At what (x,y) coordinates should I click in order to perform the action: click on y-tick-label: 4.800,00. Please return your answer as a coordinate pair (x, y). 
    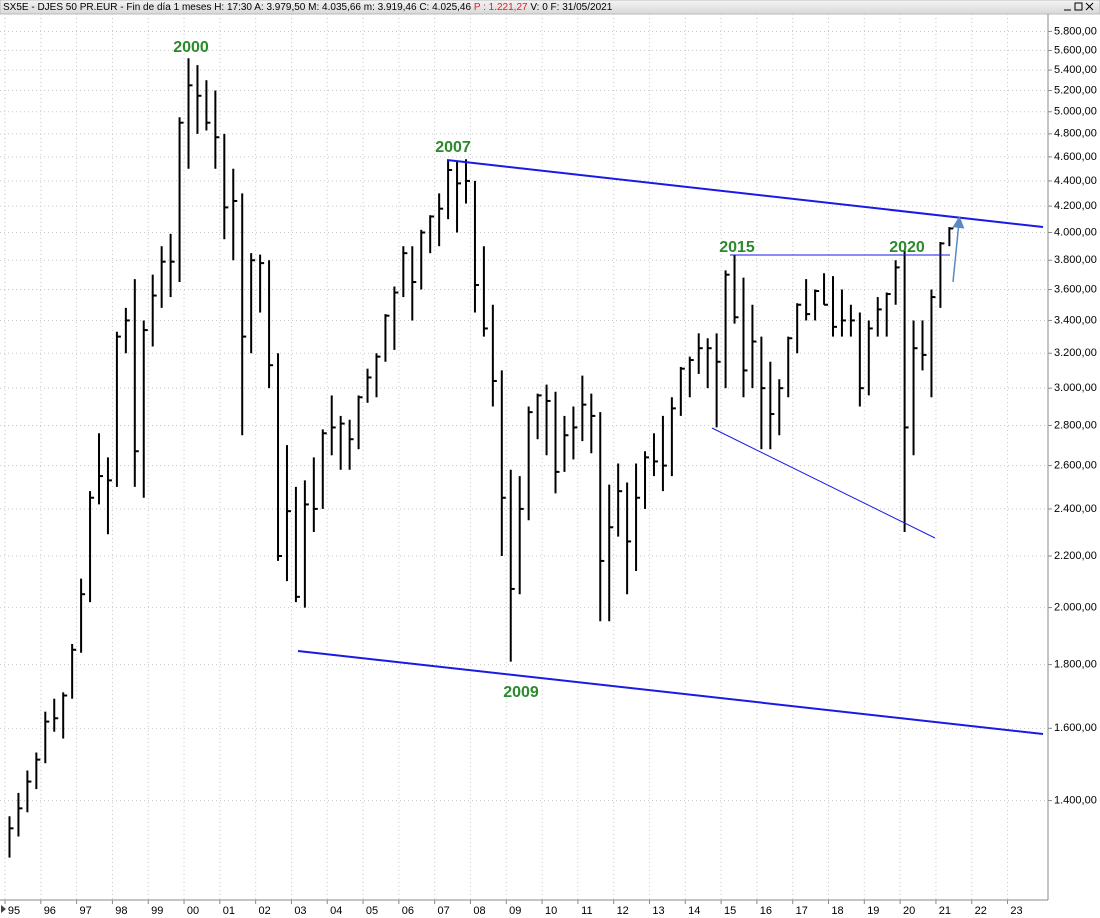
    Looking at the image, I should click on (1075, 134).